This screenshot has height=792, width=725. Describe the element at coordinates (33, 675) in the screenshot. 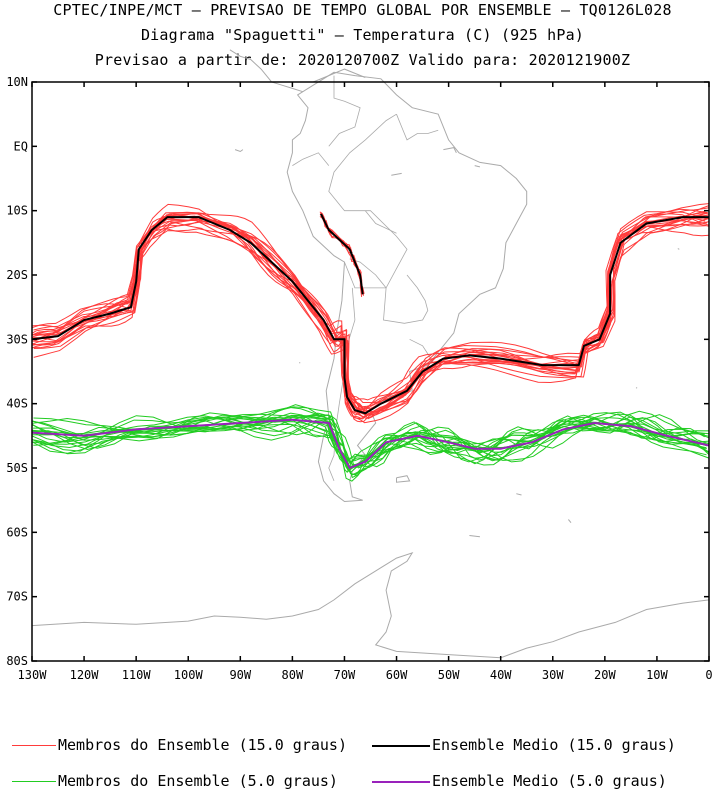

I see `x-tick-label: 130W` at that location.